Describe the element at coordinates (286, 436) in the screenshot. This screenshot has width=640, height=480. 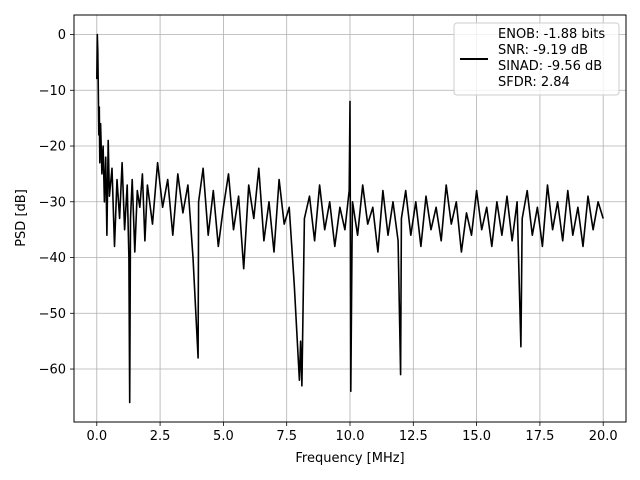
I see `x-tick-label: 7.5` at that location.